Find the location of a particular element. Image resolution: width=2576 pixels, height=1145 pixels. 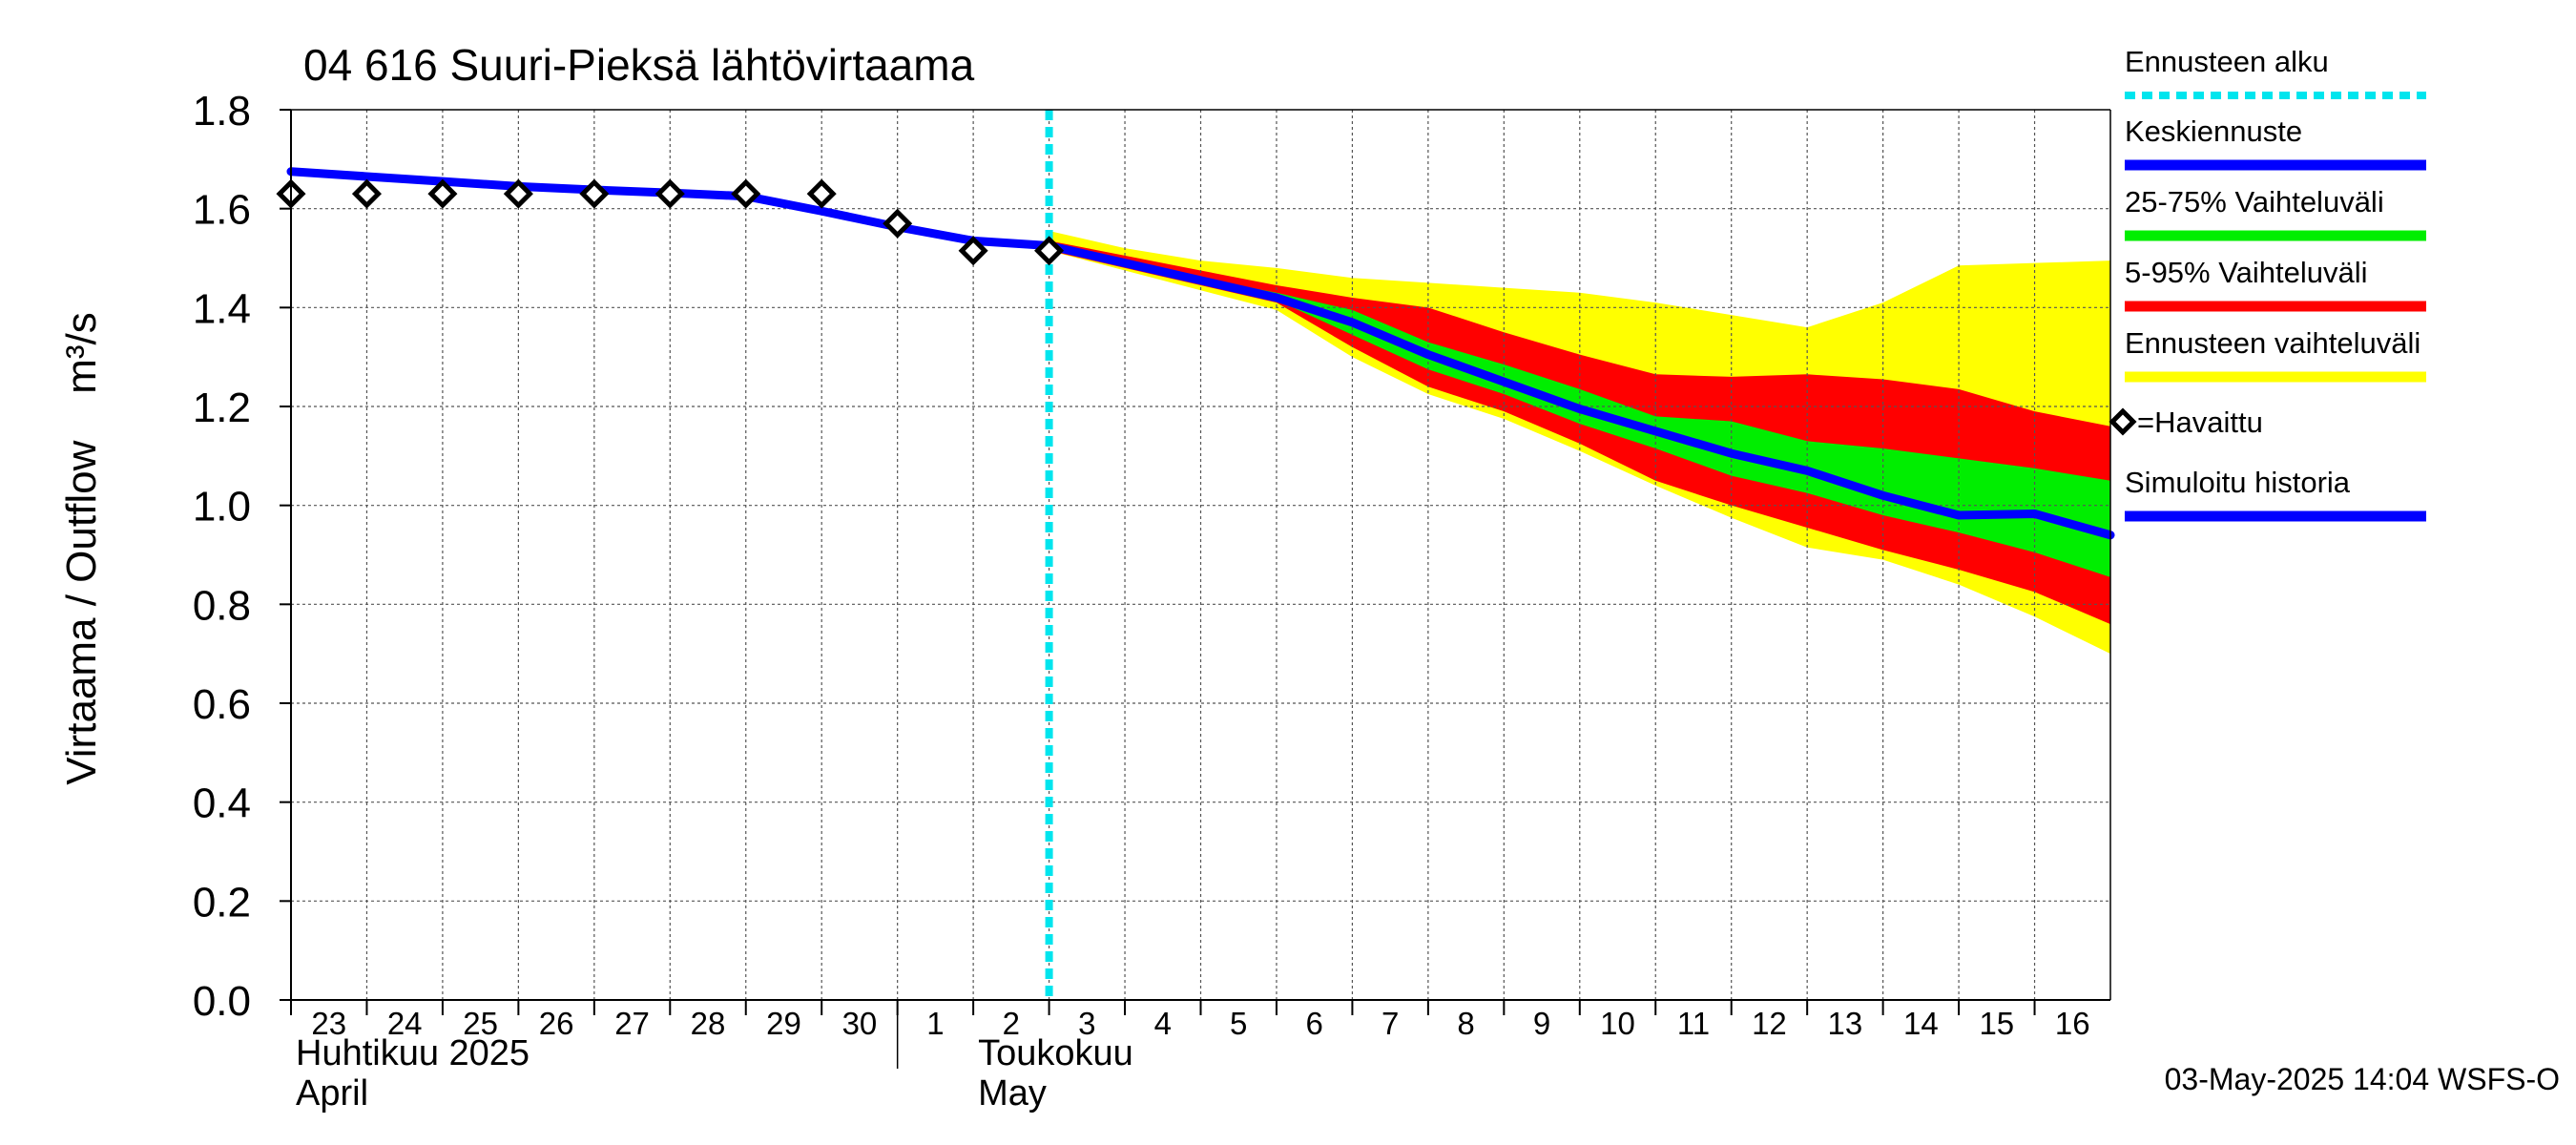

x-tick-label: 28 is located at coordinates (708, 1023).